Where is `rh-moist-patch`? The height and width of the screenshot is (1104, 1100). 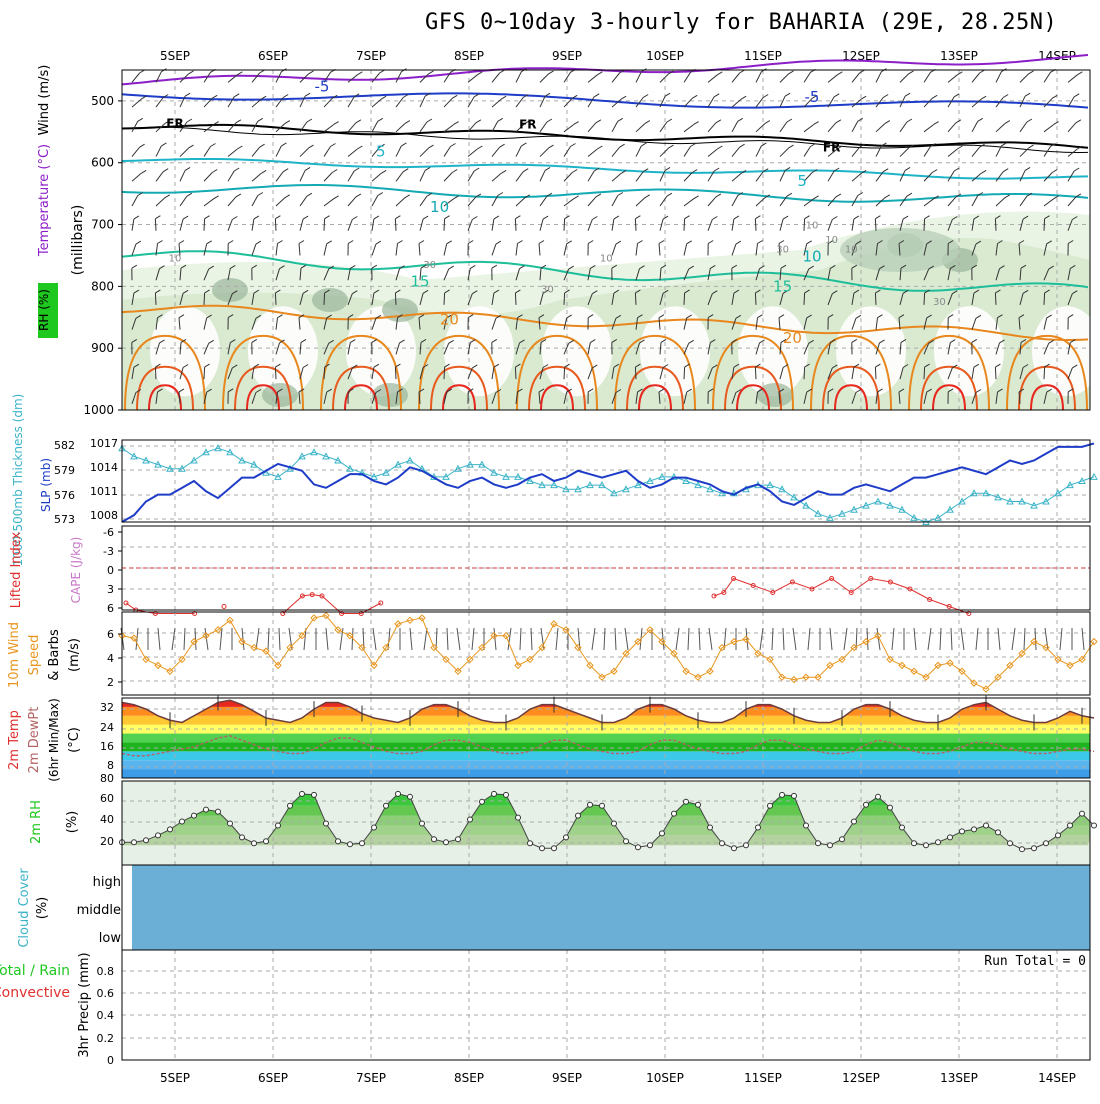 rh-moist-patch is located at coordinates (775, 395).